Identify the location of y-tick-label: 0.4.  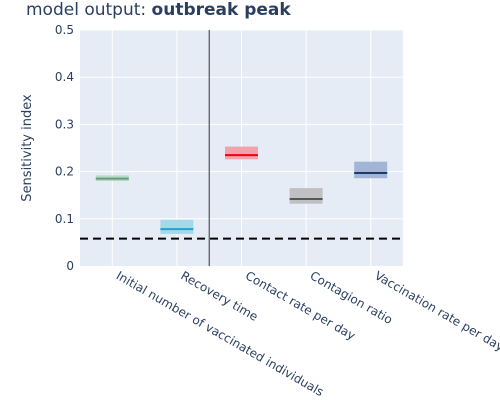
(64, 77).